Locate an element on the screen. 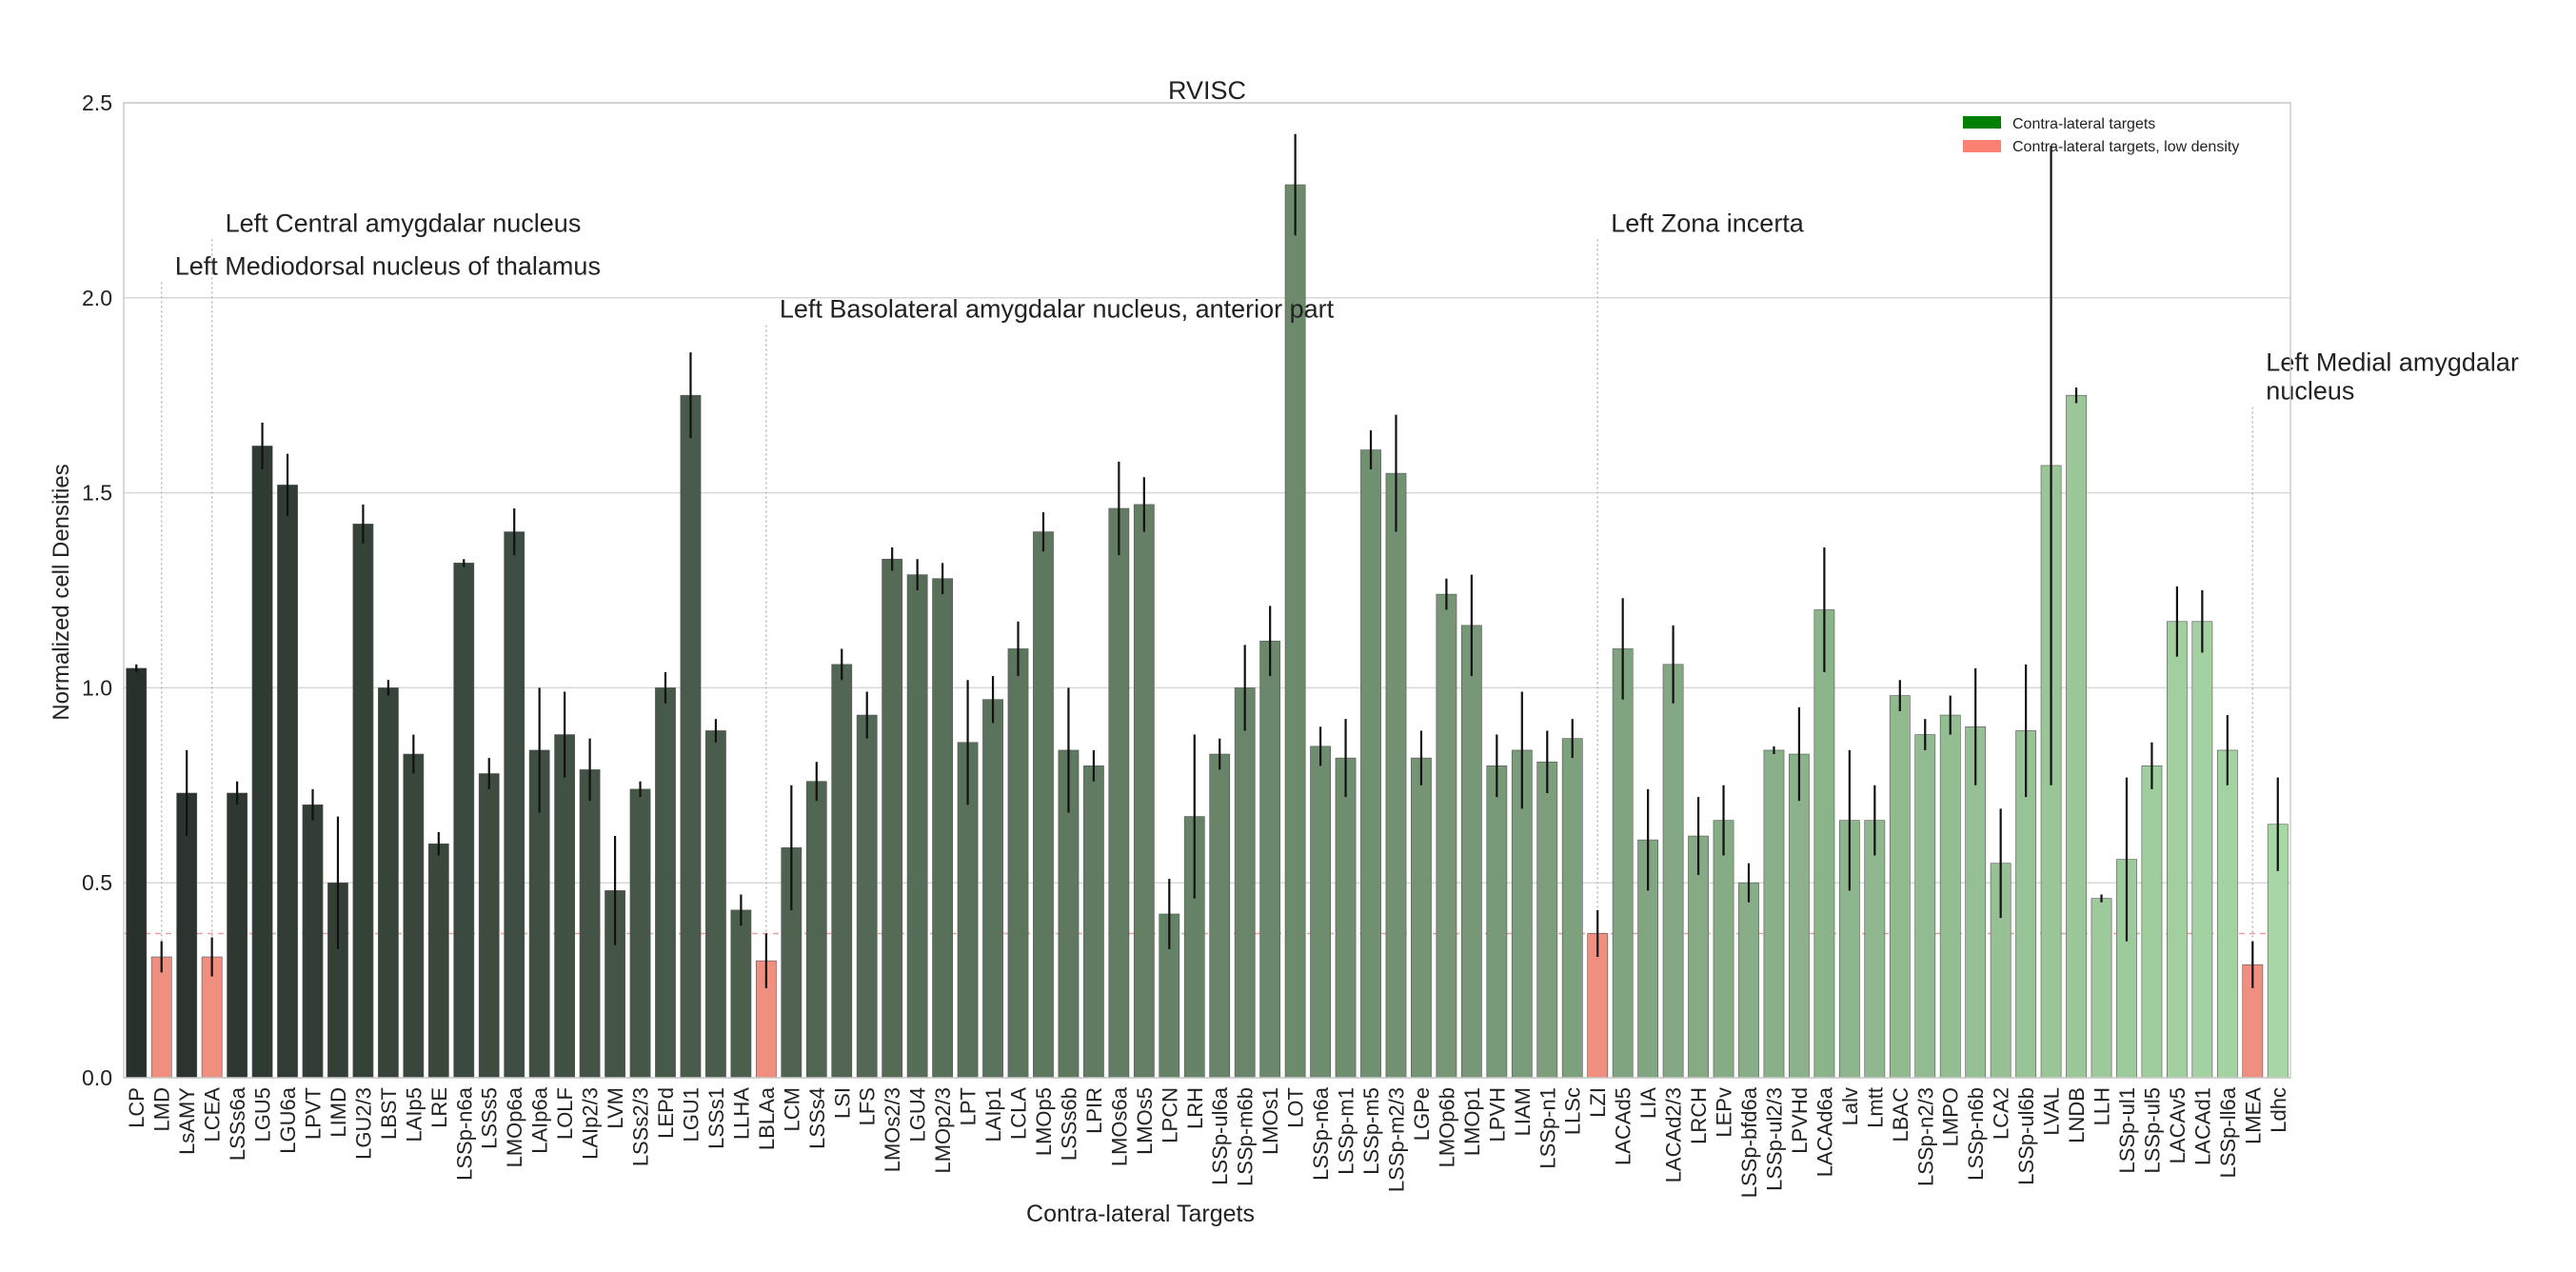 The image size is (2576, 1272). bar-LMOp5 is located at coordinates (1043, 805).